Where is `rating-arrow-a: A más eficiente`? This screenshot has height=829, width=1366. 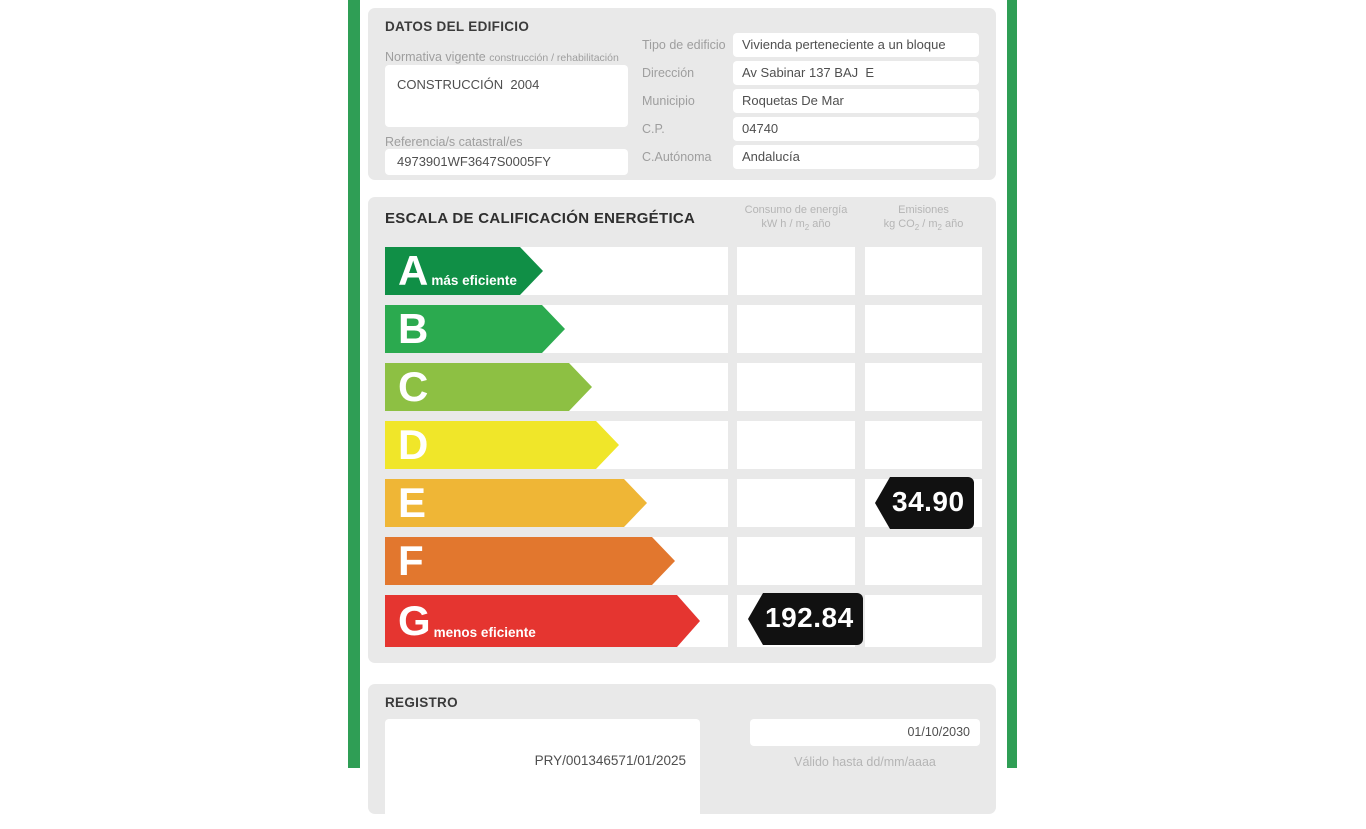 rating-arrow-a: A más eficiente is located at coordinates (464, 271).